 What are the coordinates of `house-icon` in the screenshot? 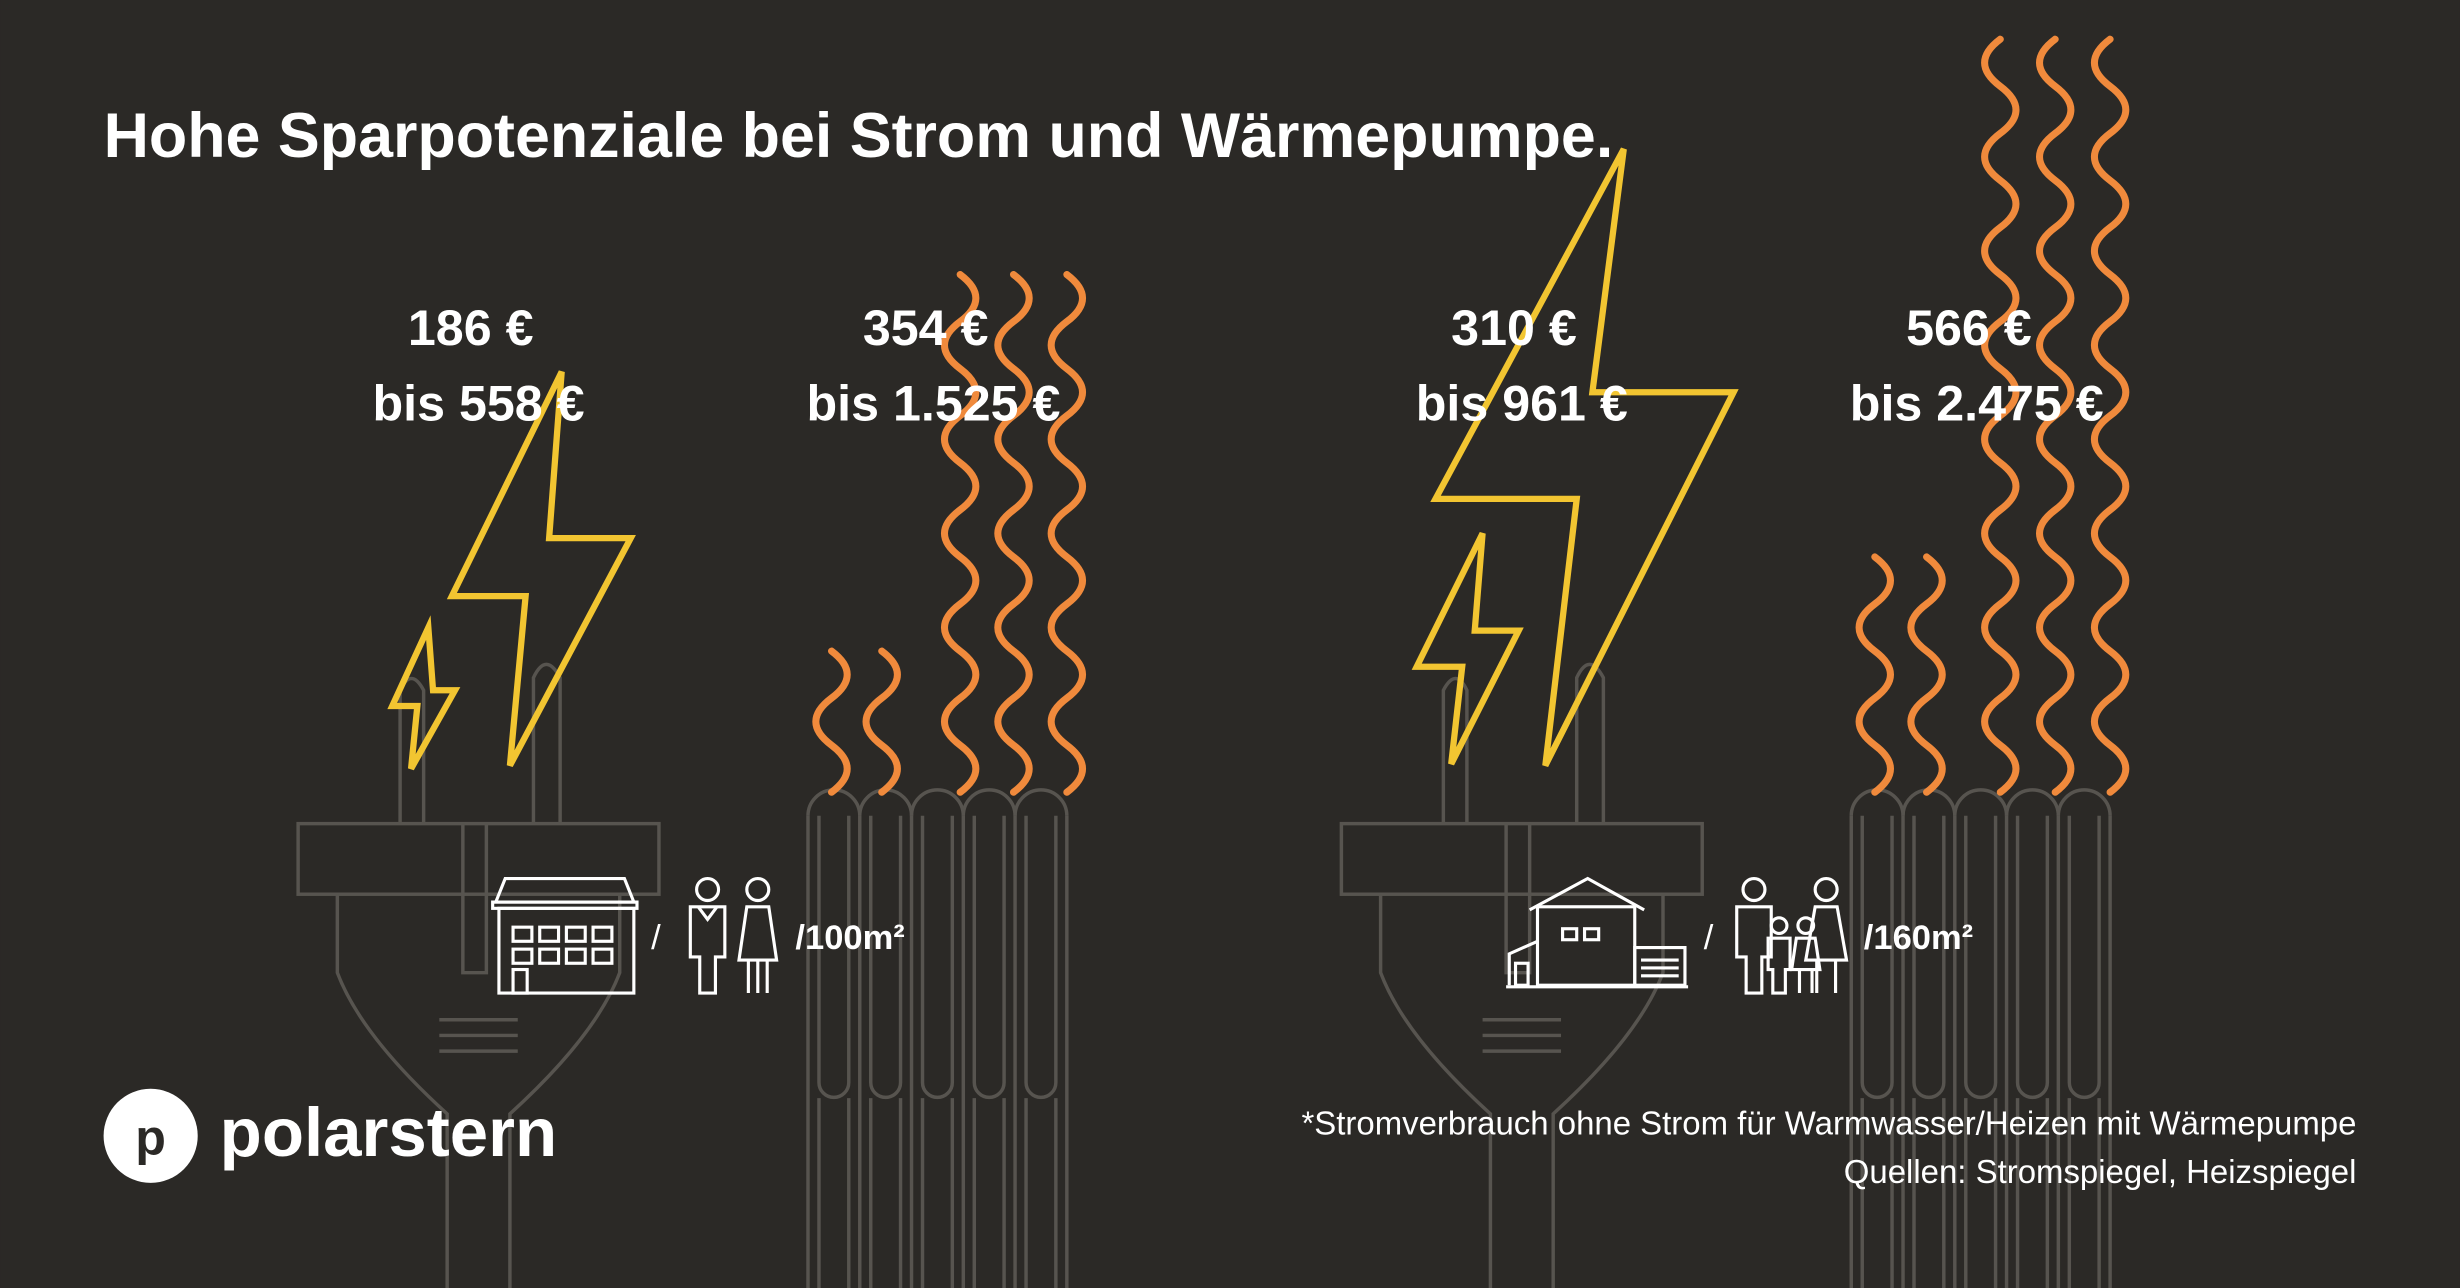 It's located at (1597, 932).